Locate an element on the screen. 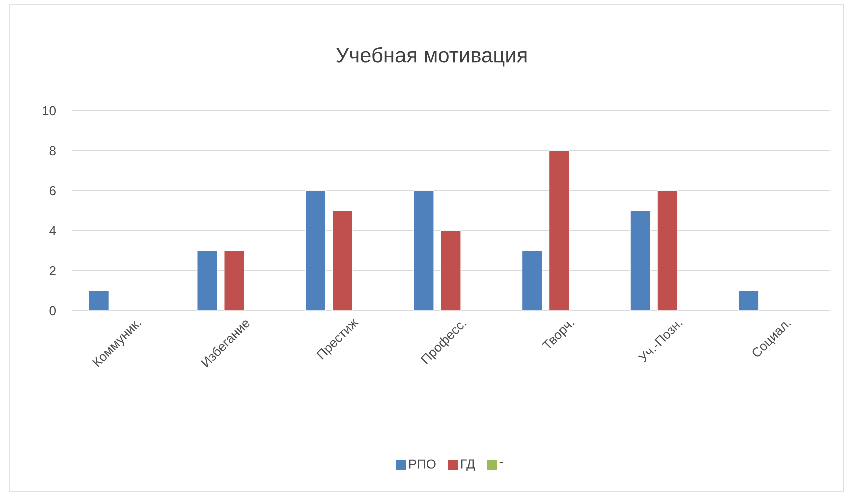 This screenshot has height=497, width=846. y-tick-label: 4 is located at coordinates (53, 231).